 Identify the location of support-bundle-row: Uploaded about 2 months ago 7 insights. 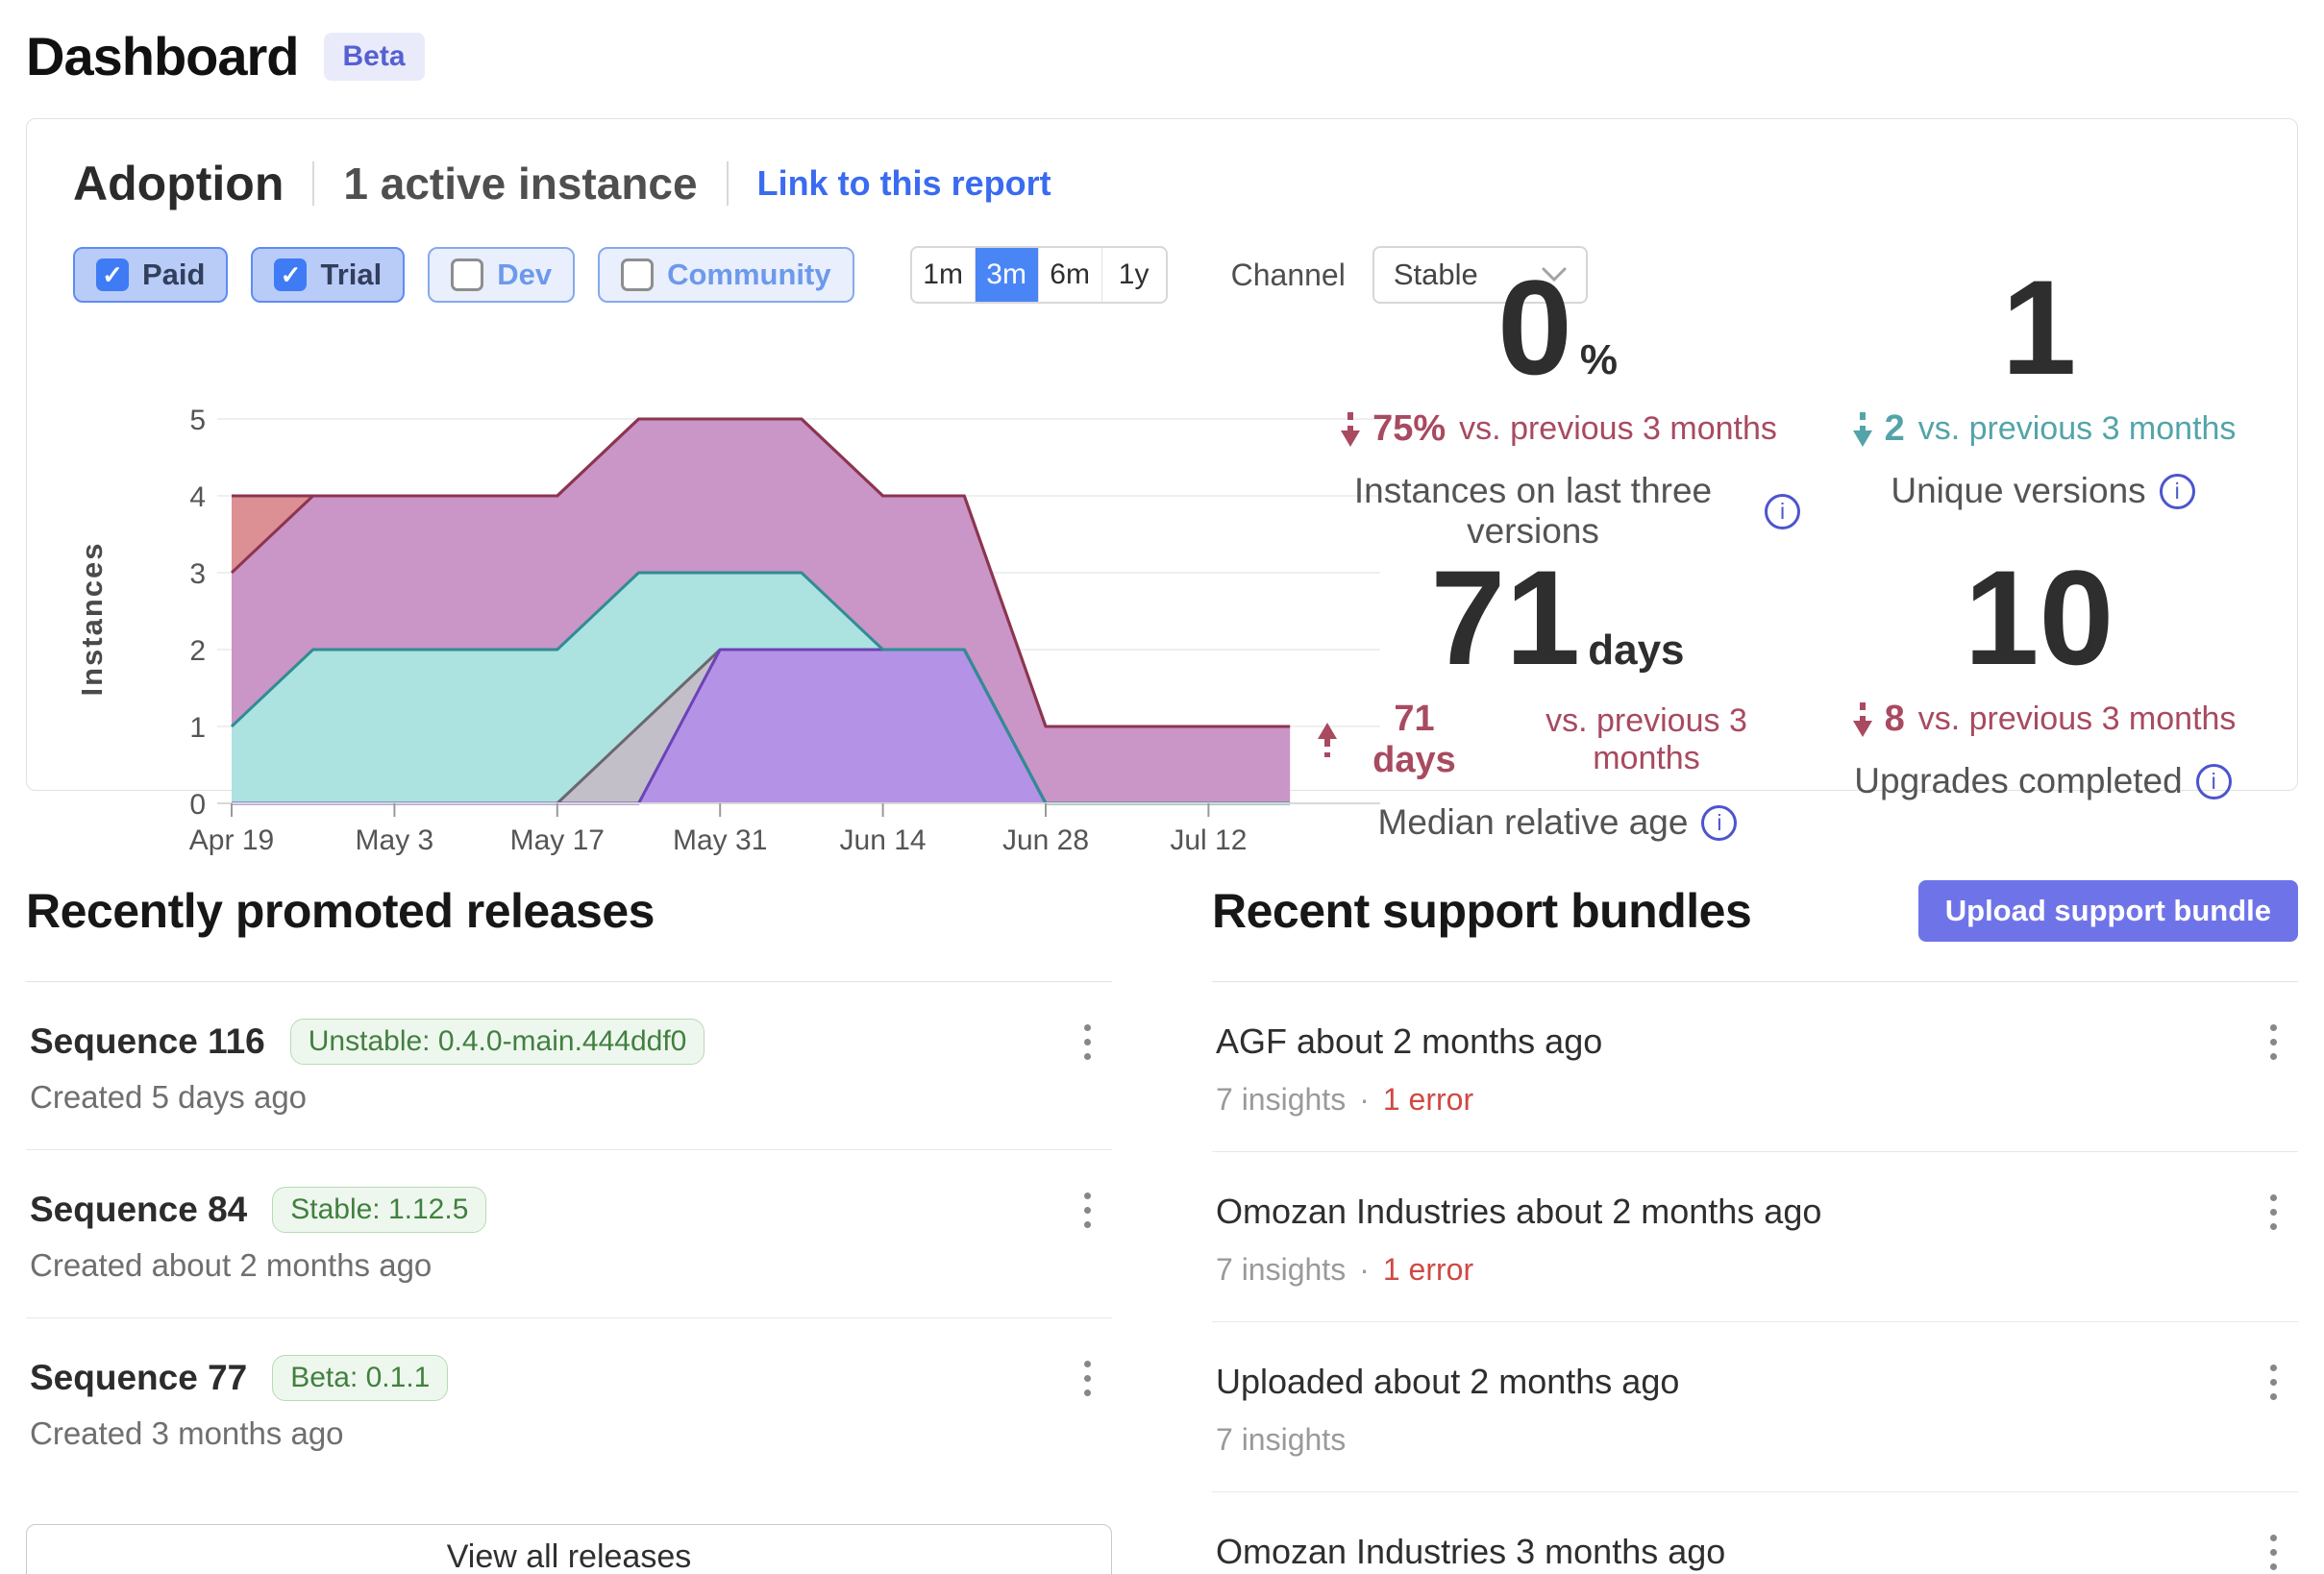
(1755, 1407).